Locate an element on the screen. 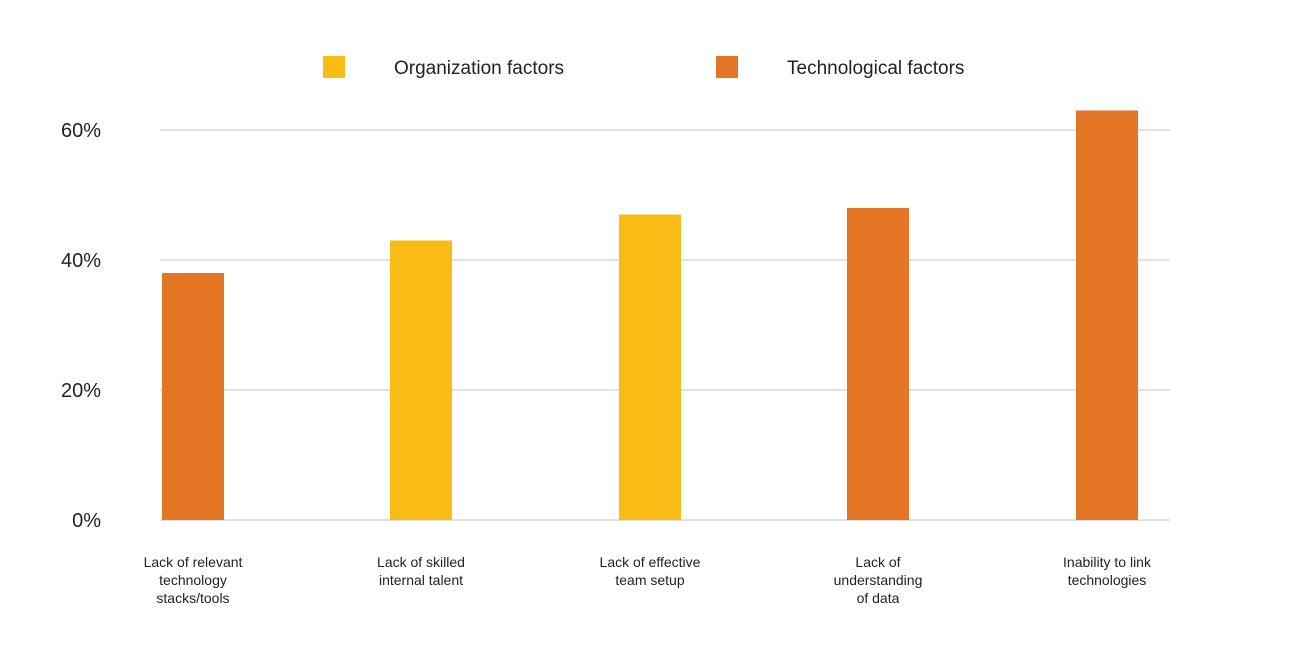 The image size is (1304, 652). legend-label: Technological factors is located at coordinates (875, 68).